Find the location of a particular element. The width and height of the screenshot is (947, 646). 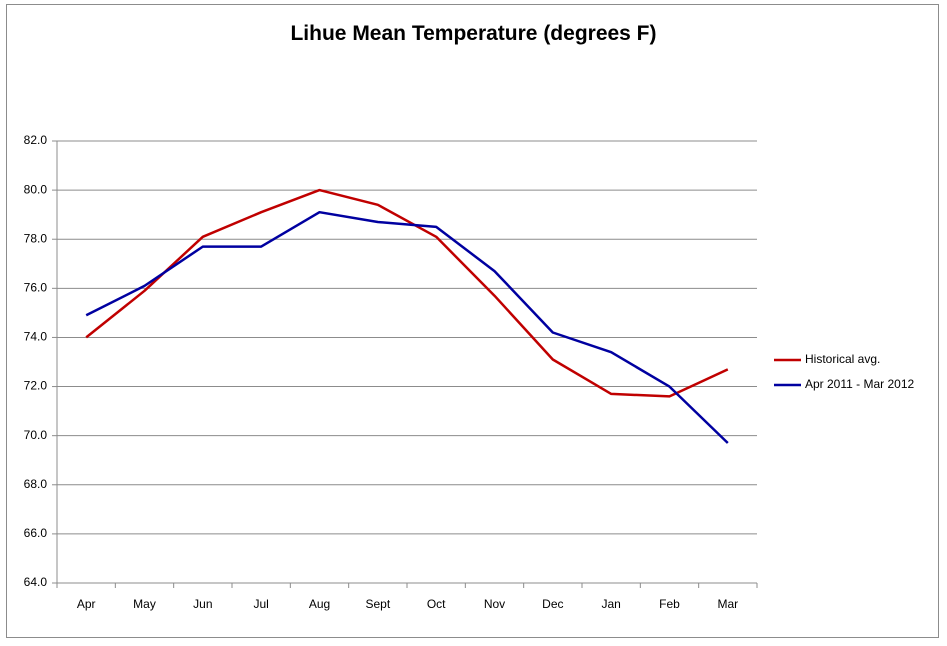

y-tick-label: 76.0 is located at coordinates (36, 288).